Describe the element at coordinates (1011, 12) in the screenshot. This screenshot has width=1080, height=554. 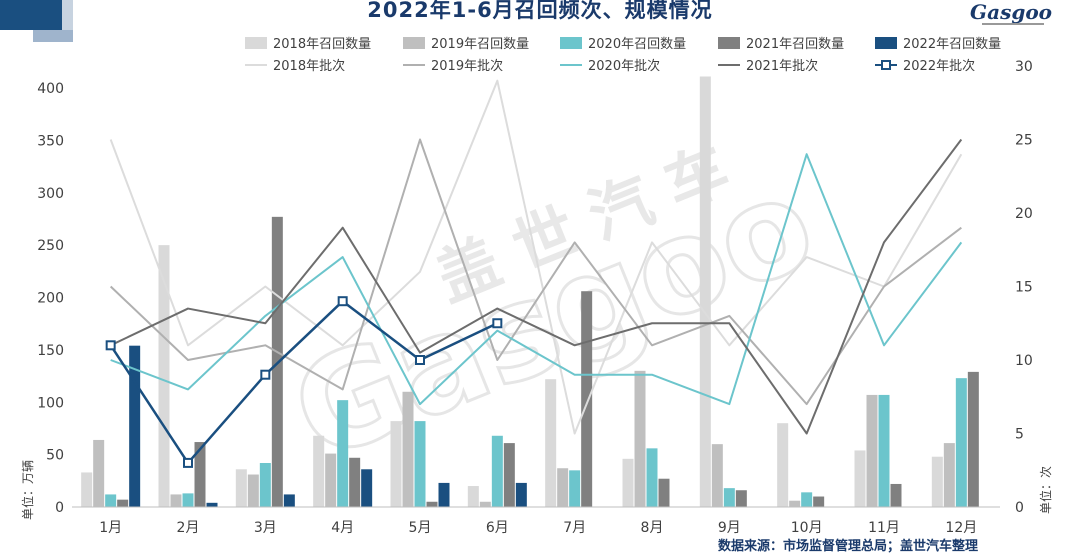
I see `gasgoo-logo: Gasgoo` at that location.